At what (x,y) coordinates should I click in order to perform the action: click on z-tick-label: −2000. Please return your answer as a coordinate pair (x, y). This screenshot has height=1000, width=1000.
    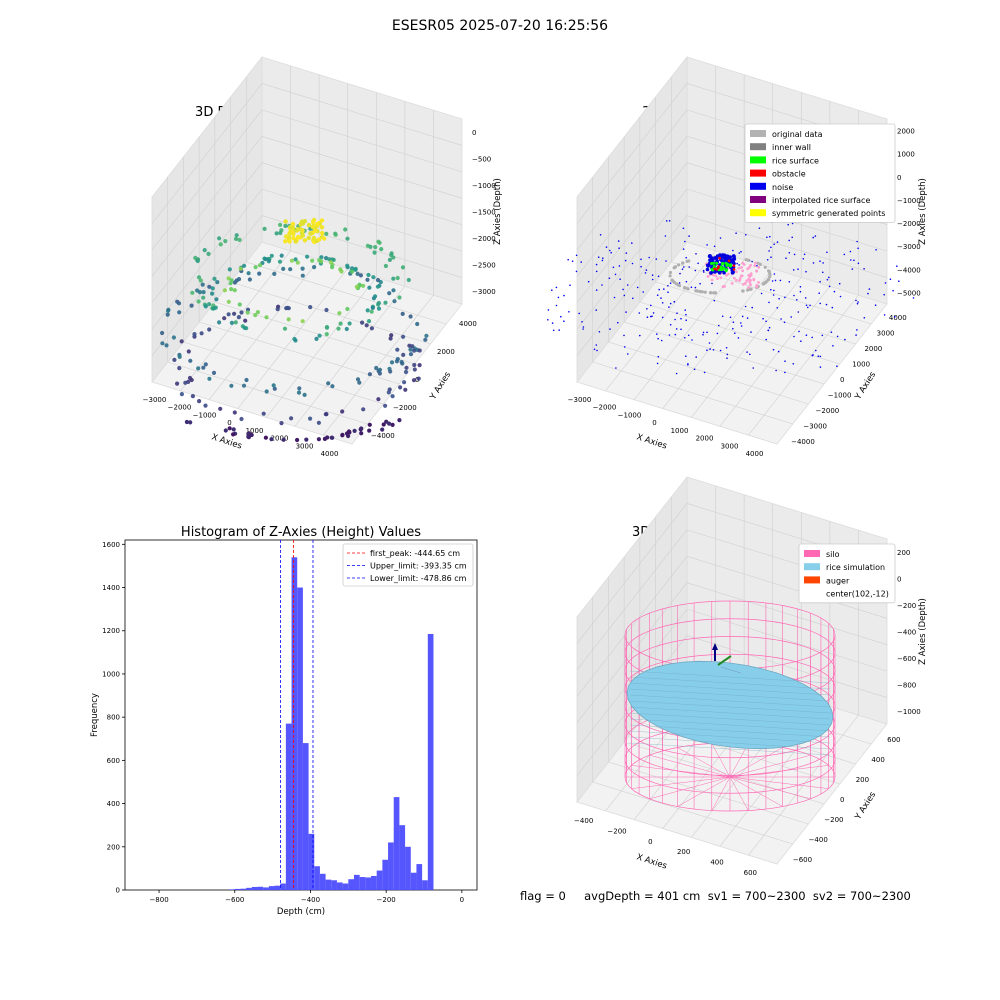
    Looking at the image, I should click on (909, 224).